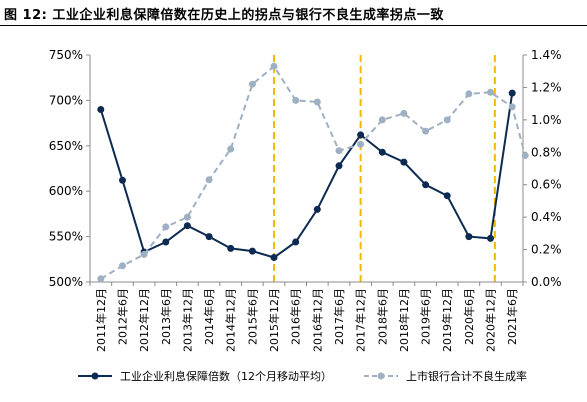 Image resolution: width=587 pixels, height=402 pixels. What do you see at coordinates (252, 316) in the screenshot?
I see `x-tick-label: 2015年6月` at bounding box center [252, 316].